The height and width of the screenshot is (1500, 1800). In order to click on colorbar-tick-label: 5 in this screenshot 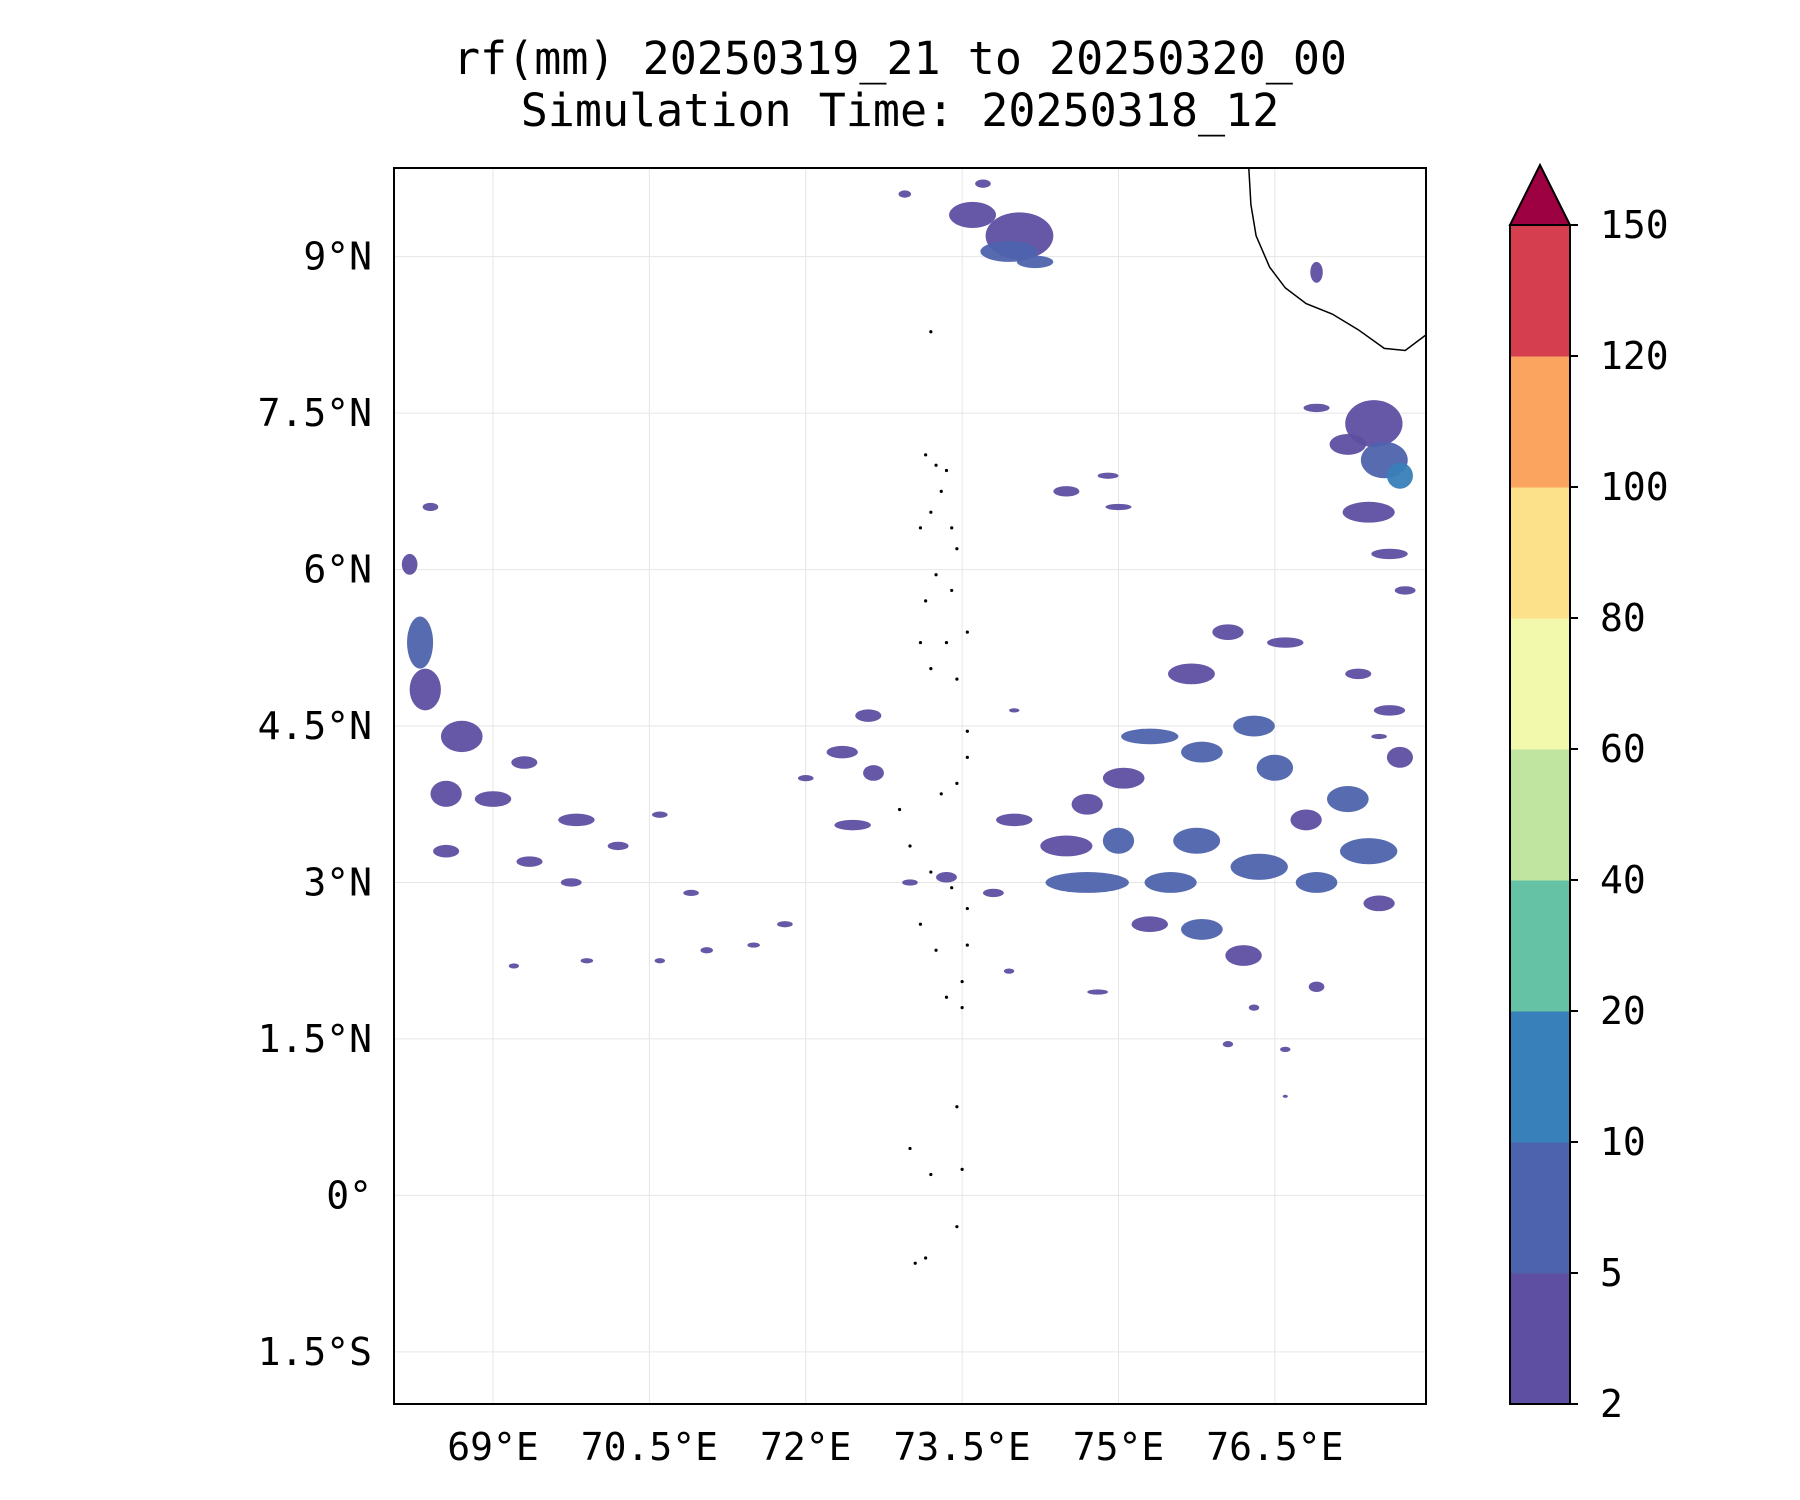, I will do `click(1611, 1273)`.